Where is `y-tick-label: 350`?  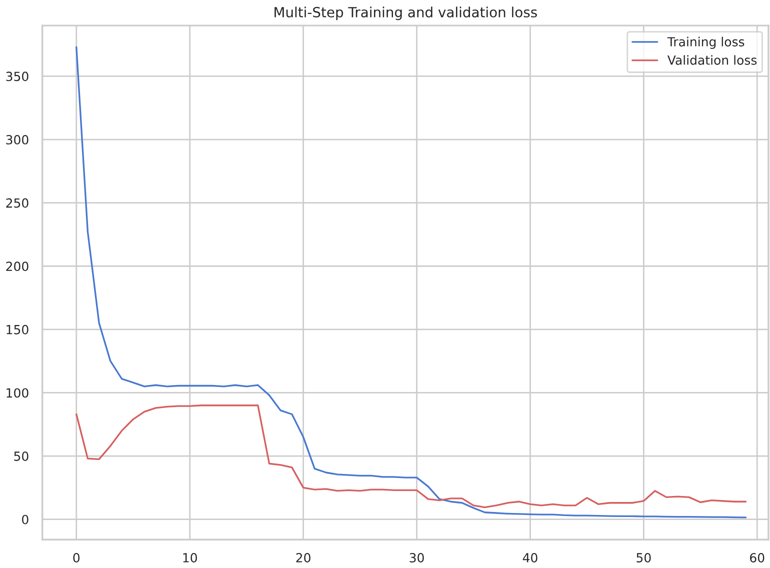 y-tick-label: 350 is located at coordinates (17, 77).